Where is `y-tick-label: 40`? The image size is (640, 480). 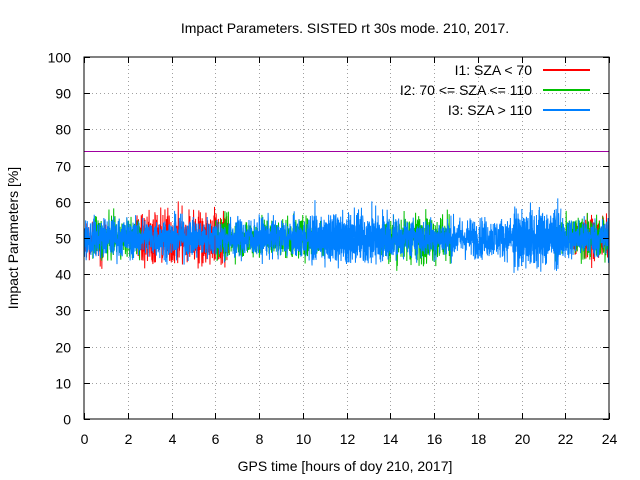
y-tick-label: 40 is located at coordinates (63, 275).